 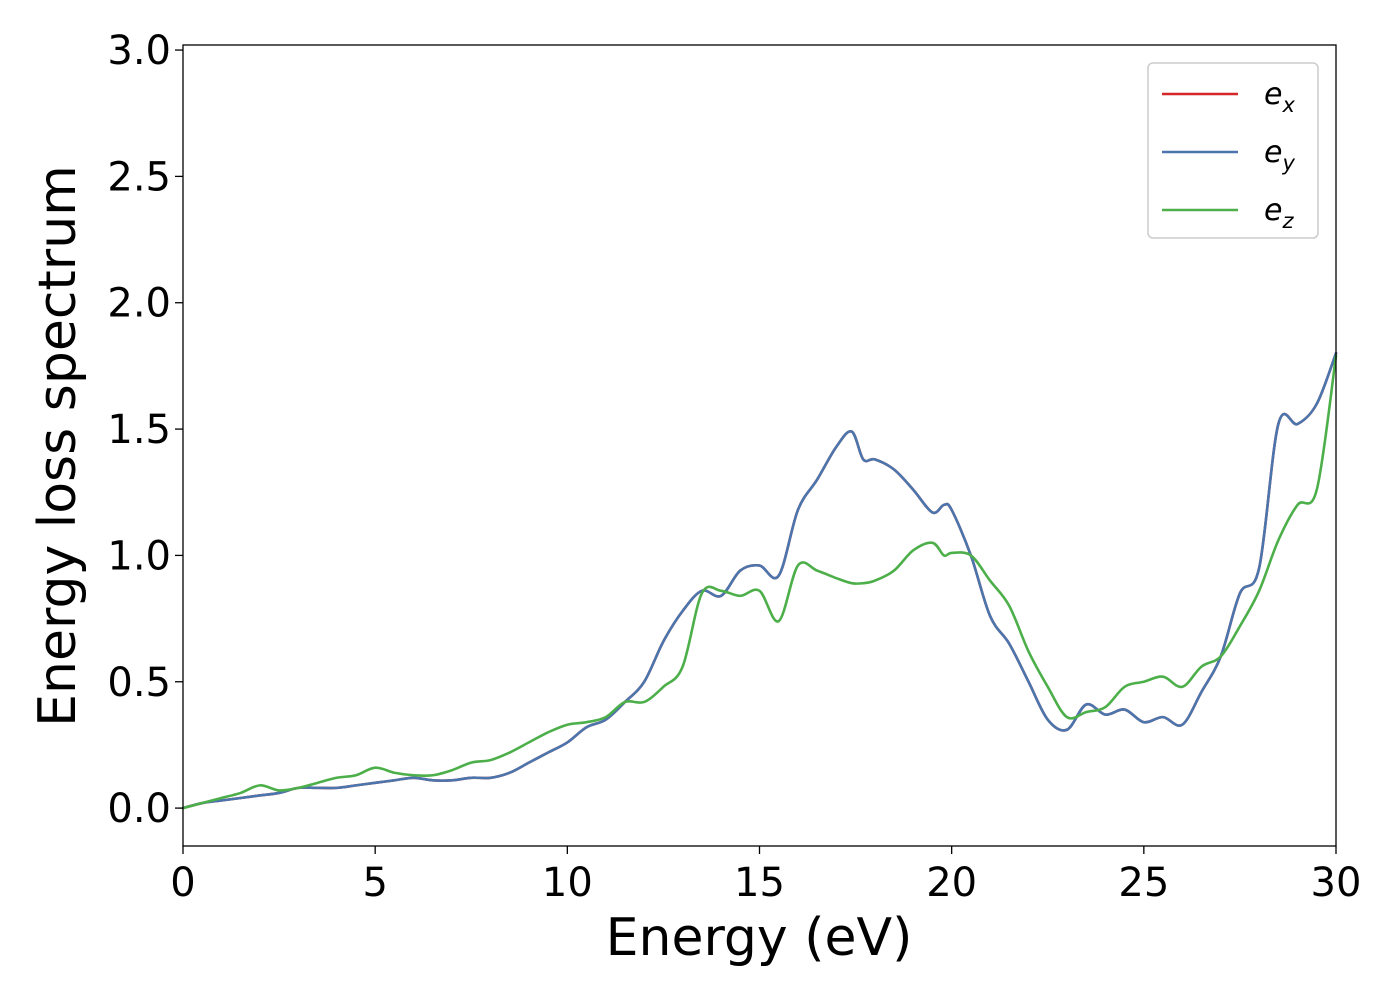 What do you see at coordinates (139, 177) in the screenshot?
I see `y-tick-label: 2.5` at bounding box center [139, 177].